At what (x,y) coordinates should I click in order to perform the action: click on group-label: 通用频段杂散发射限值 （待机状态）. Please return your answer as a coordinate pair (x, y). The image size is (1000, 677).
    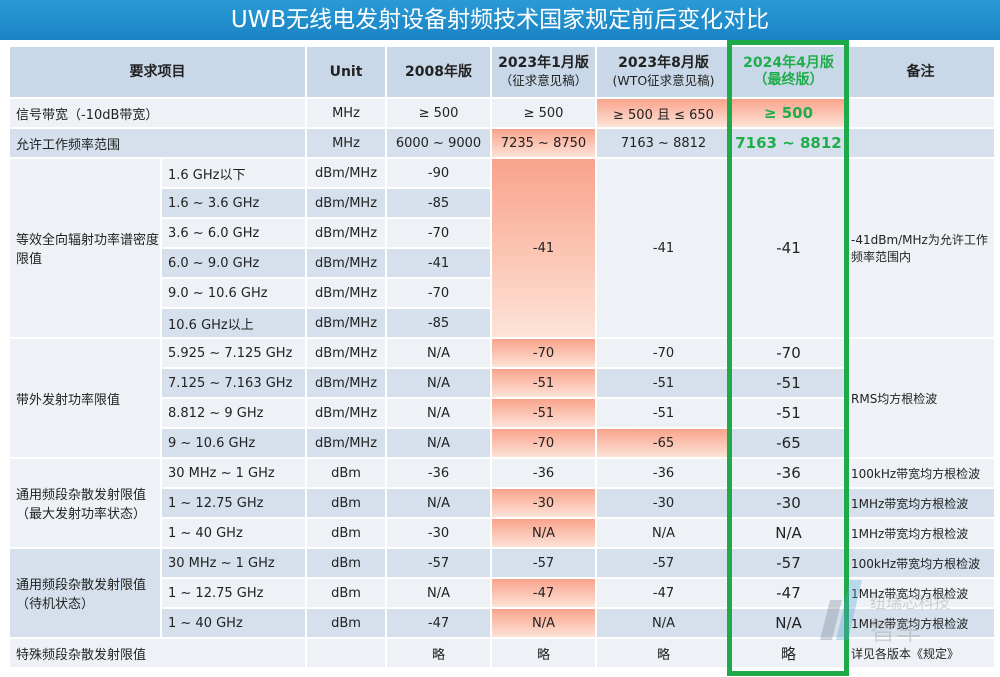
    Looking at the image, I should click on (85, 593).